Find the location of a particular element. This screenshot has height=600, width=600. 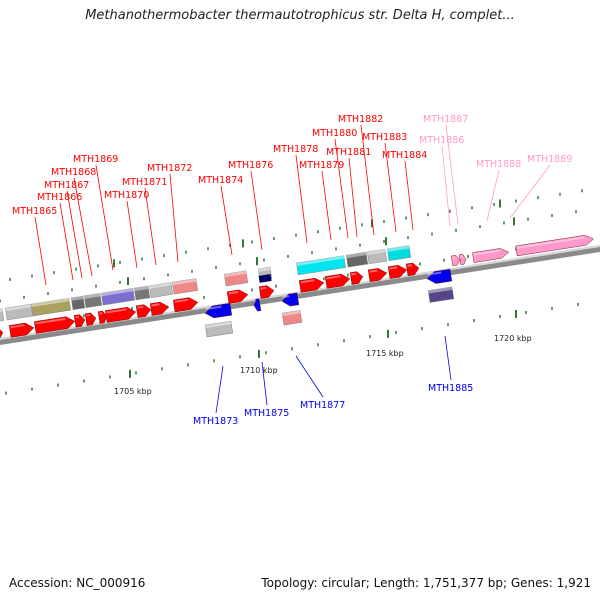

gene-label: MTH1877 is located at coordinates (322, 405).